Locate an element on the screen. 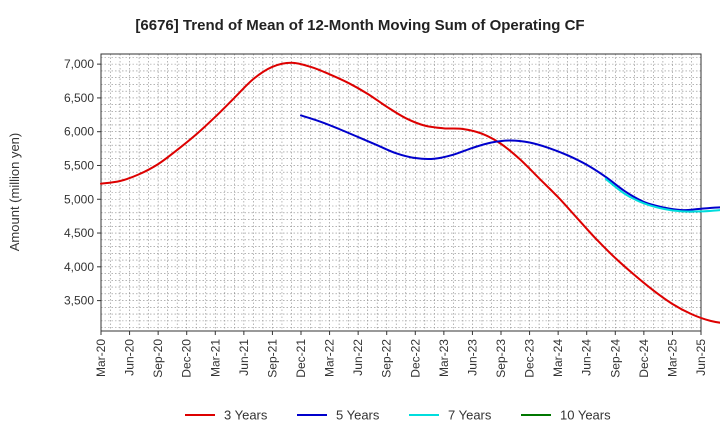 The width and height of the screenshot is (720, 440). x-tick-label: Jun-21 is located at coordinates (244, 357).